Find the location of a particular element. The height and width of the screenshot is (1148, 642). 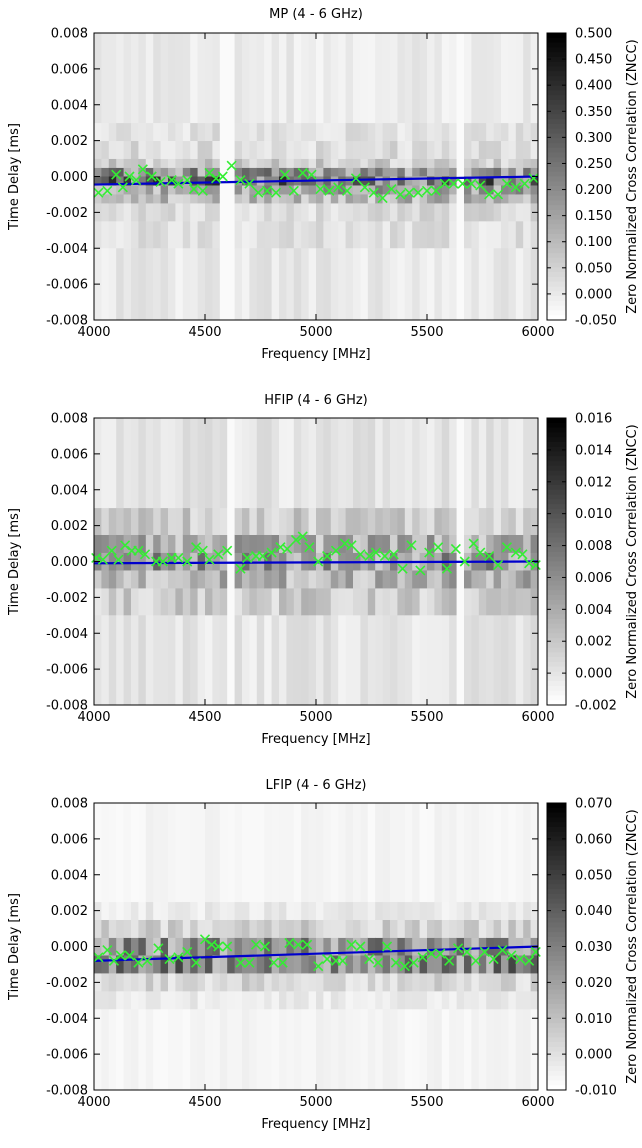

colorbar-frame is located at coordinates (556, 176).